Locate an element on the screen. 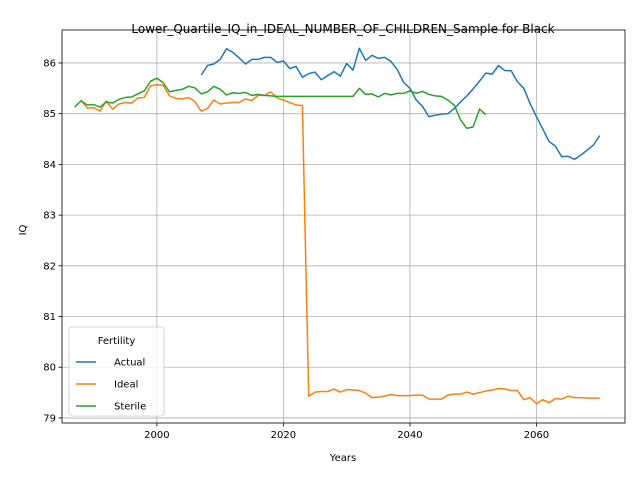 The image size is (640, 480). y-tick-label: 82 is located at coordinates (49, 266).